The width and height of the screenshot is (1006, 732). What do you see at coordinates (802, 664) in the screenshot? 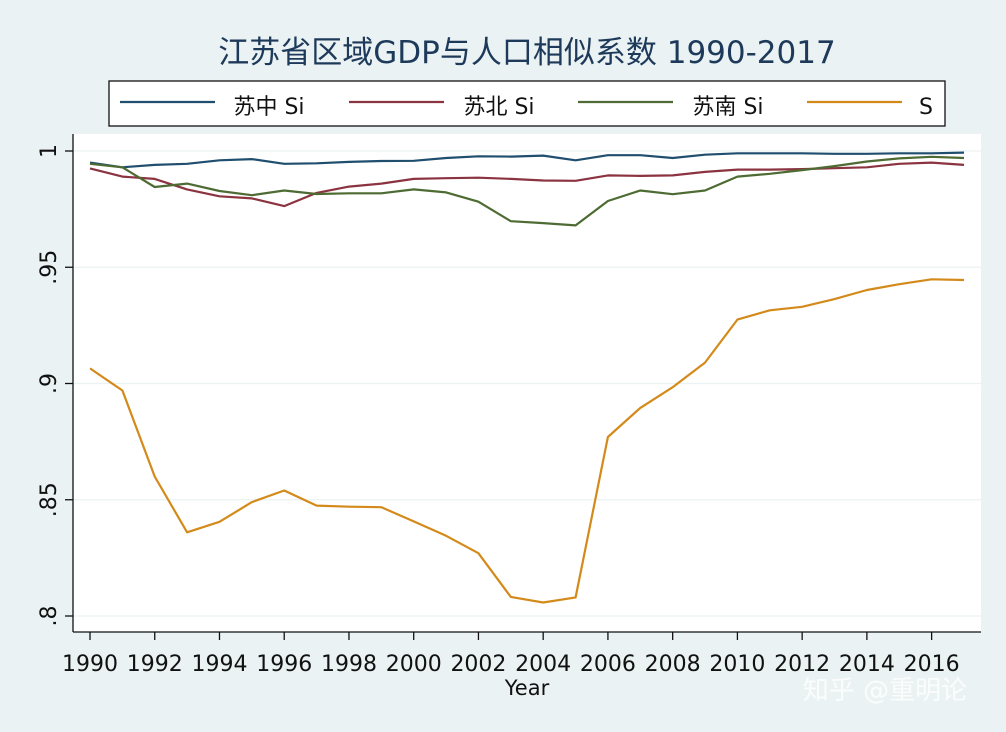
I see `x-tick-label: 2012` at bounding box center [802, 664].